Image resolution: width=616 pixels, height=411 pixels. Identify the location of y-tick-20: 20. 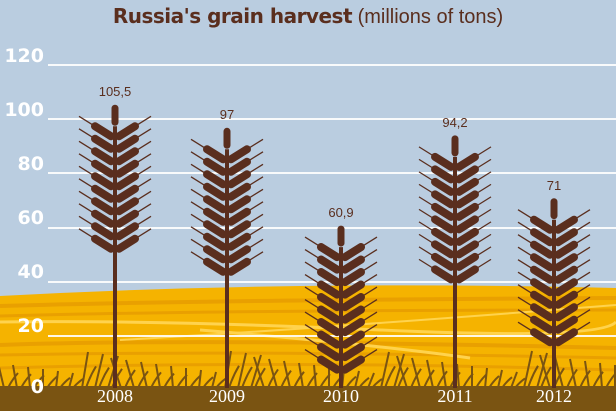
(30, 326).